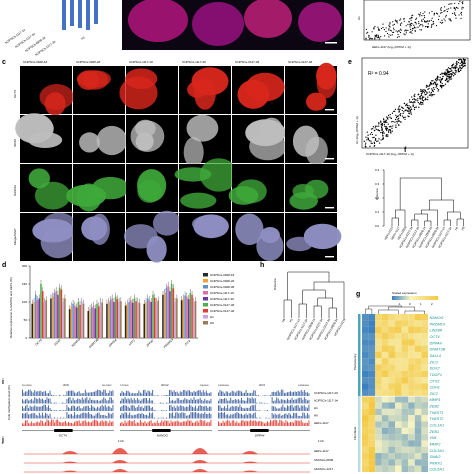 This screenshot has height=474, width=474. What do you see at coordinates (436, 375) in the screenshot?
I see `heatmap-gene: TDGF1` at bounding box center [436, 375].